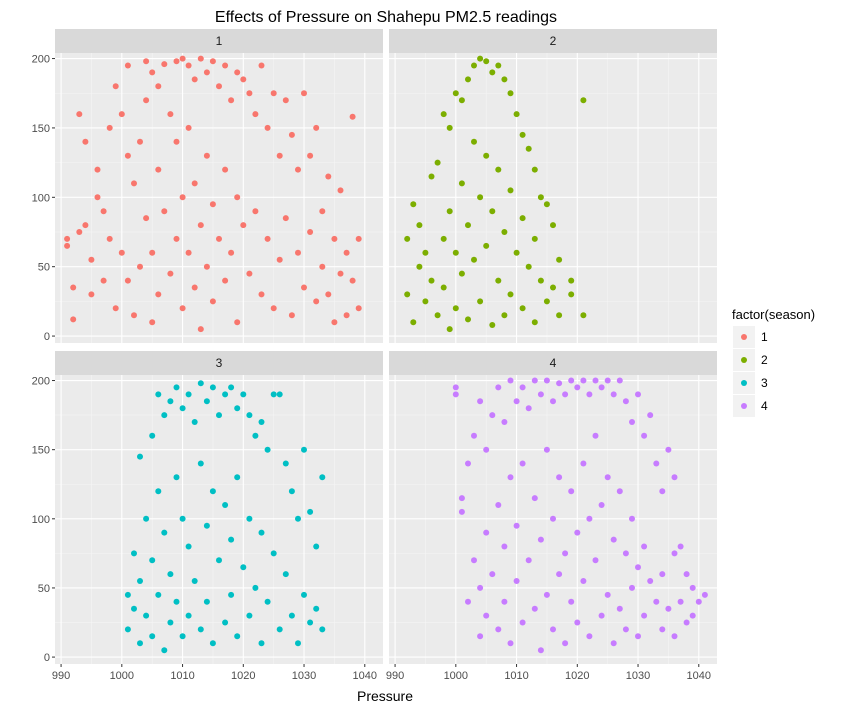  I want to click on y-tick-label: 0, so click(47, 337).